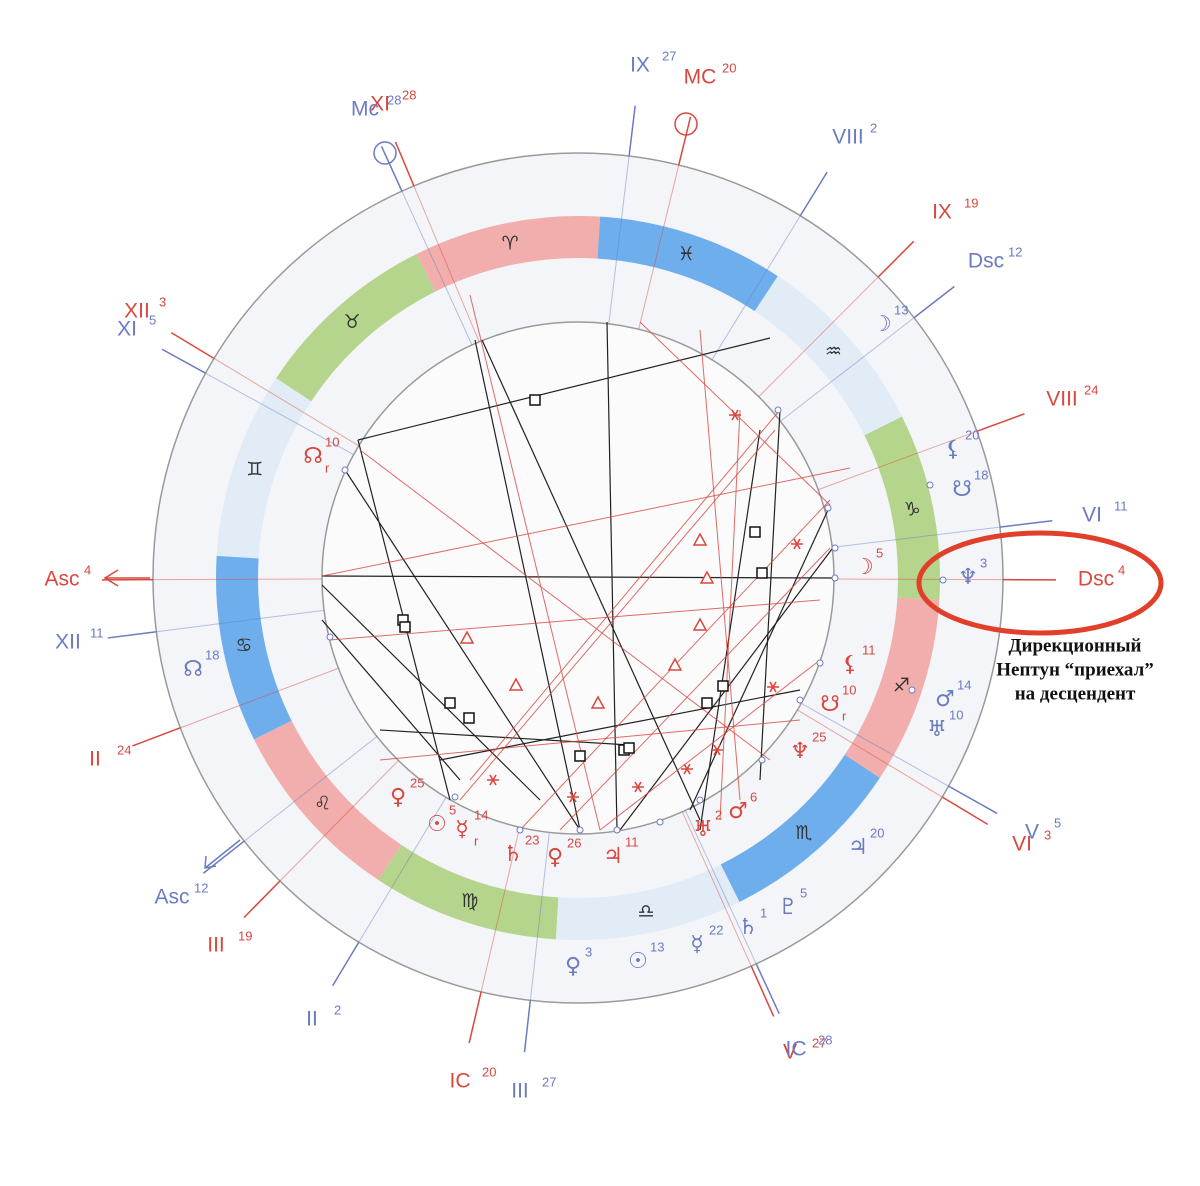  I want to click on planet-glyph: ☋, so click(830, 704).